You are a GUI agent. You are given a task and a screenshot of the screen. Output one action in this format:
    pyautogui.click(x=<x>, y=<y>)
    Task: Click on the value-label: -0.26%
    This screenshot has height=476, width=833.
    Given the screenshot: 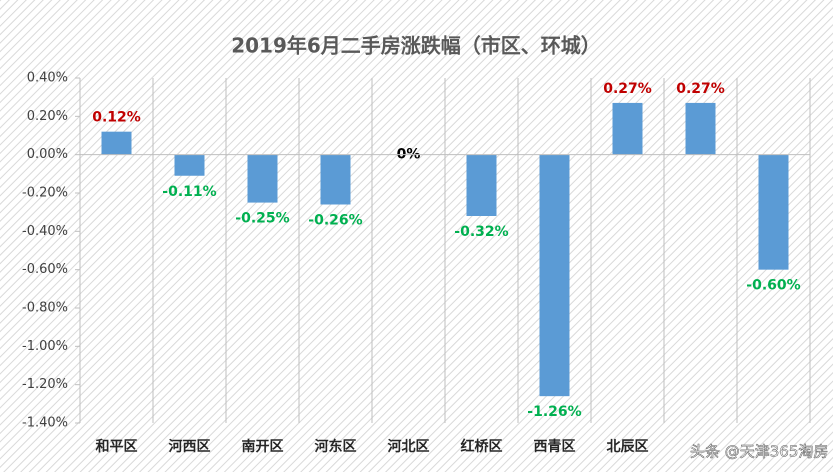 What is the action you would take?
    pyautogui.click(x=335, y=221)
    